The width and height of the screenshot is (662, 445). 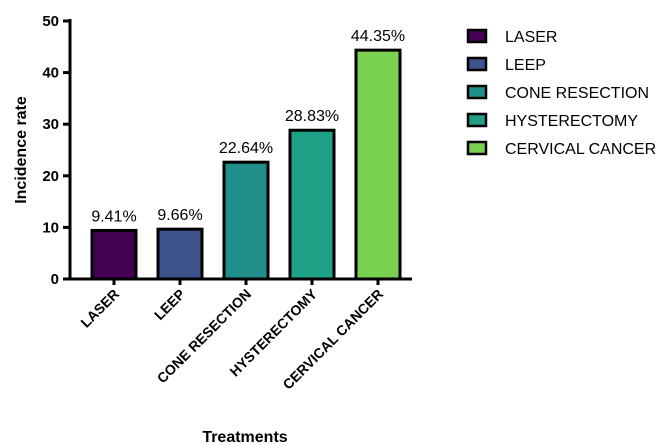 I want to click on bar-cervical-cancer, so click(x=378, y=164).